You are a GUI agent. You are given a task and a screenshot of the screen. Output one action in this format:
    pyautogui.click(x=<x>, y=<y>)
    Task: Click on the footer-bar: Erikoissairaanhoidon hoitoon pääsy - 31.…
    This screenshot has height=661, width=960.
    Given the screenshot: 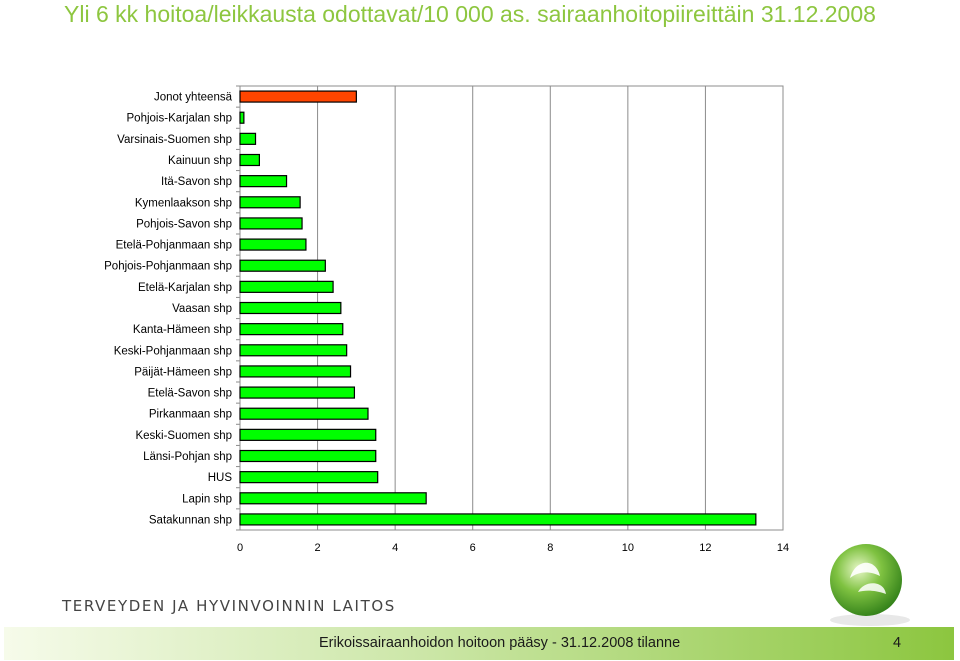 What is the action you would take?
    pyautogui.click(x=479, y=643)
    